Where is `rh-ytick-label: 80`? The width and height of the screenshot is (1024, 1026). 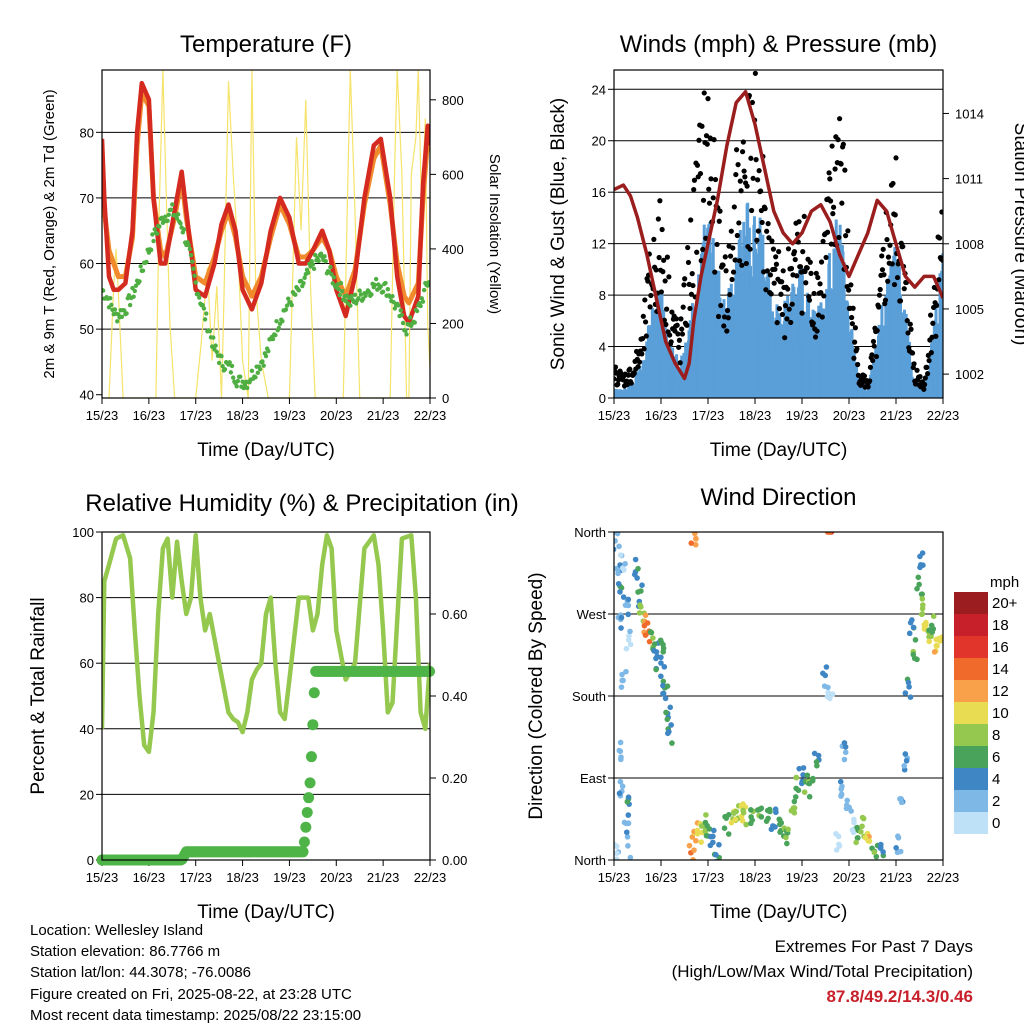
rh-ytick-label: 80 is located at coordinates (87, 598).